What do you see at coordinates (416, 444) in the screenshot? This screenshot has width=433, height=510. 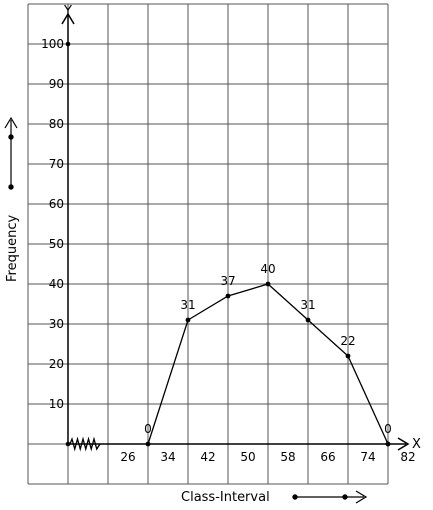 I see `x-axis-letter: X` at bounding box center [416, 444].